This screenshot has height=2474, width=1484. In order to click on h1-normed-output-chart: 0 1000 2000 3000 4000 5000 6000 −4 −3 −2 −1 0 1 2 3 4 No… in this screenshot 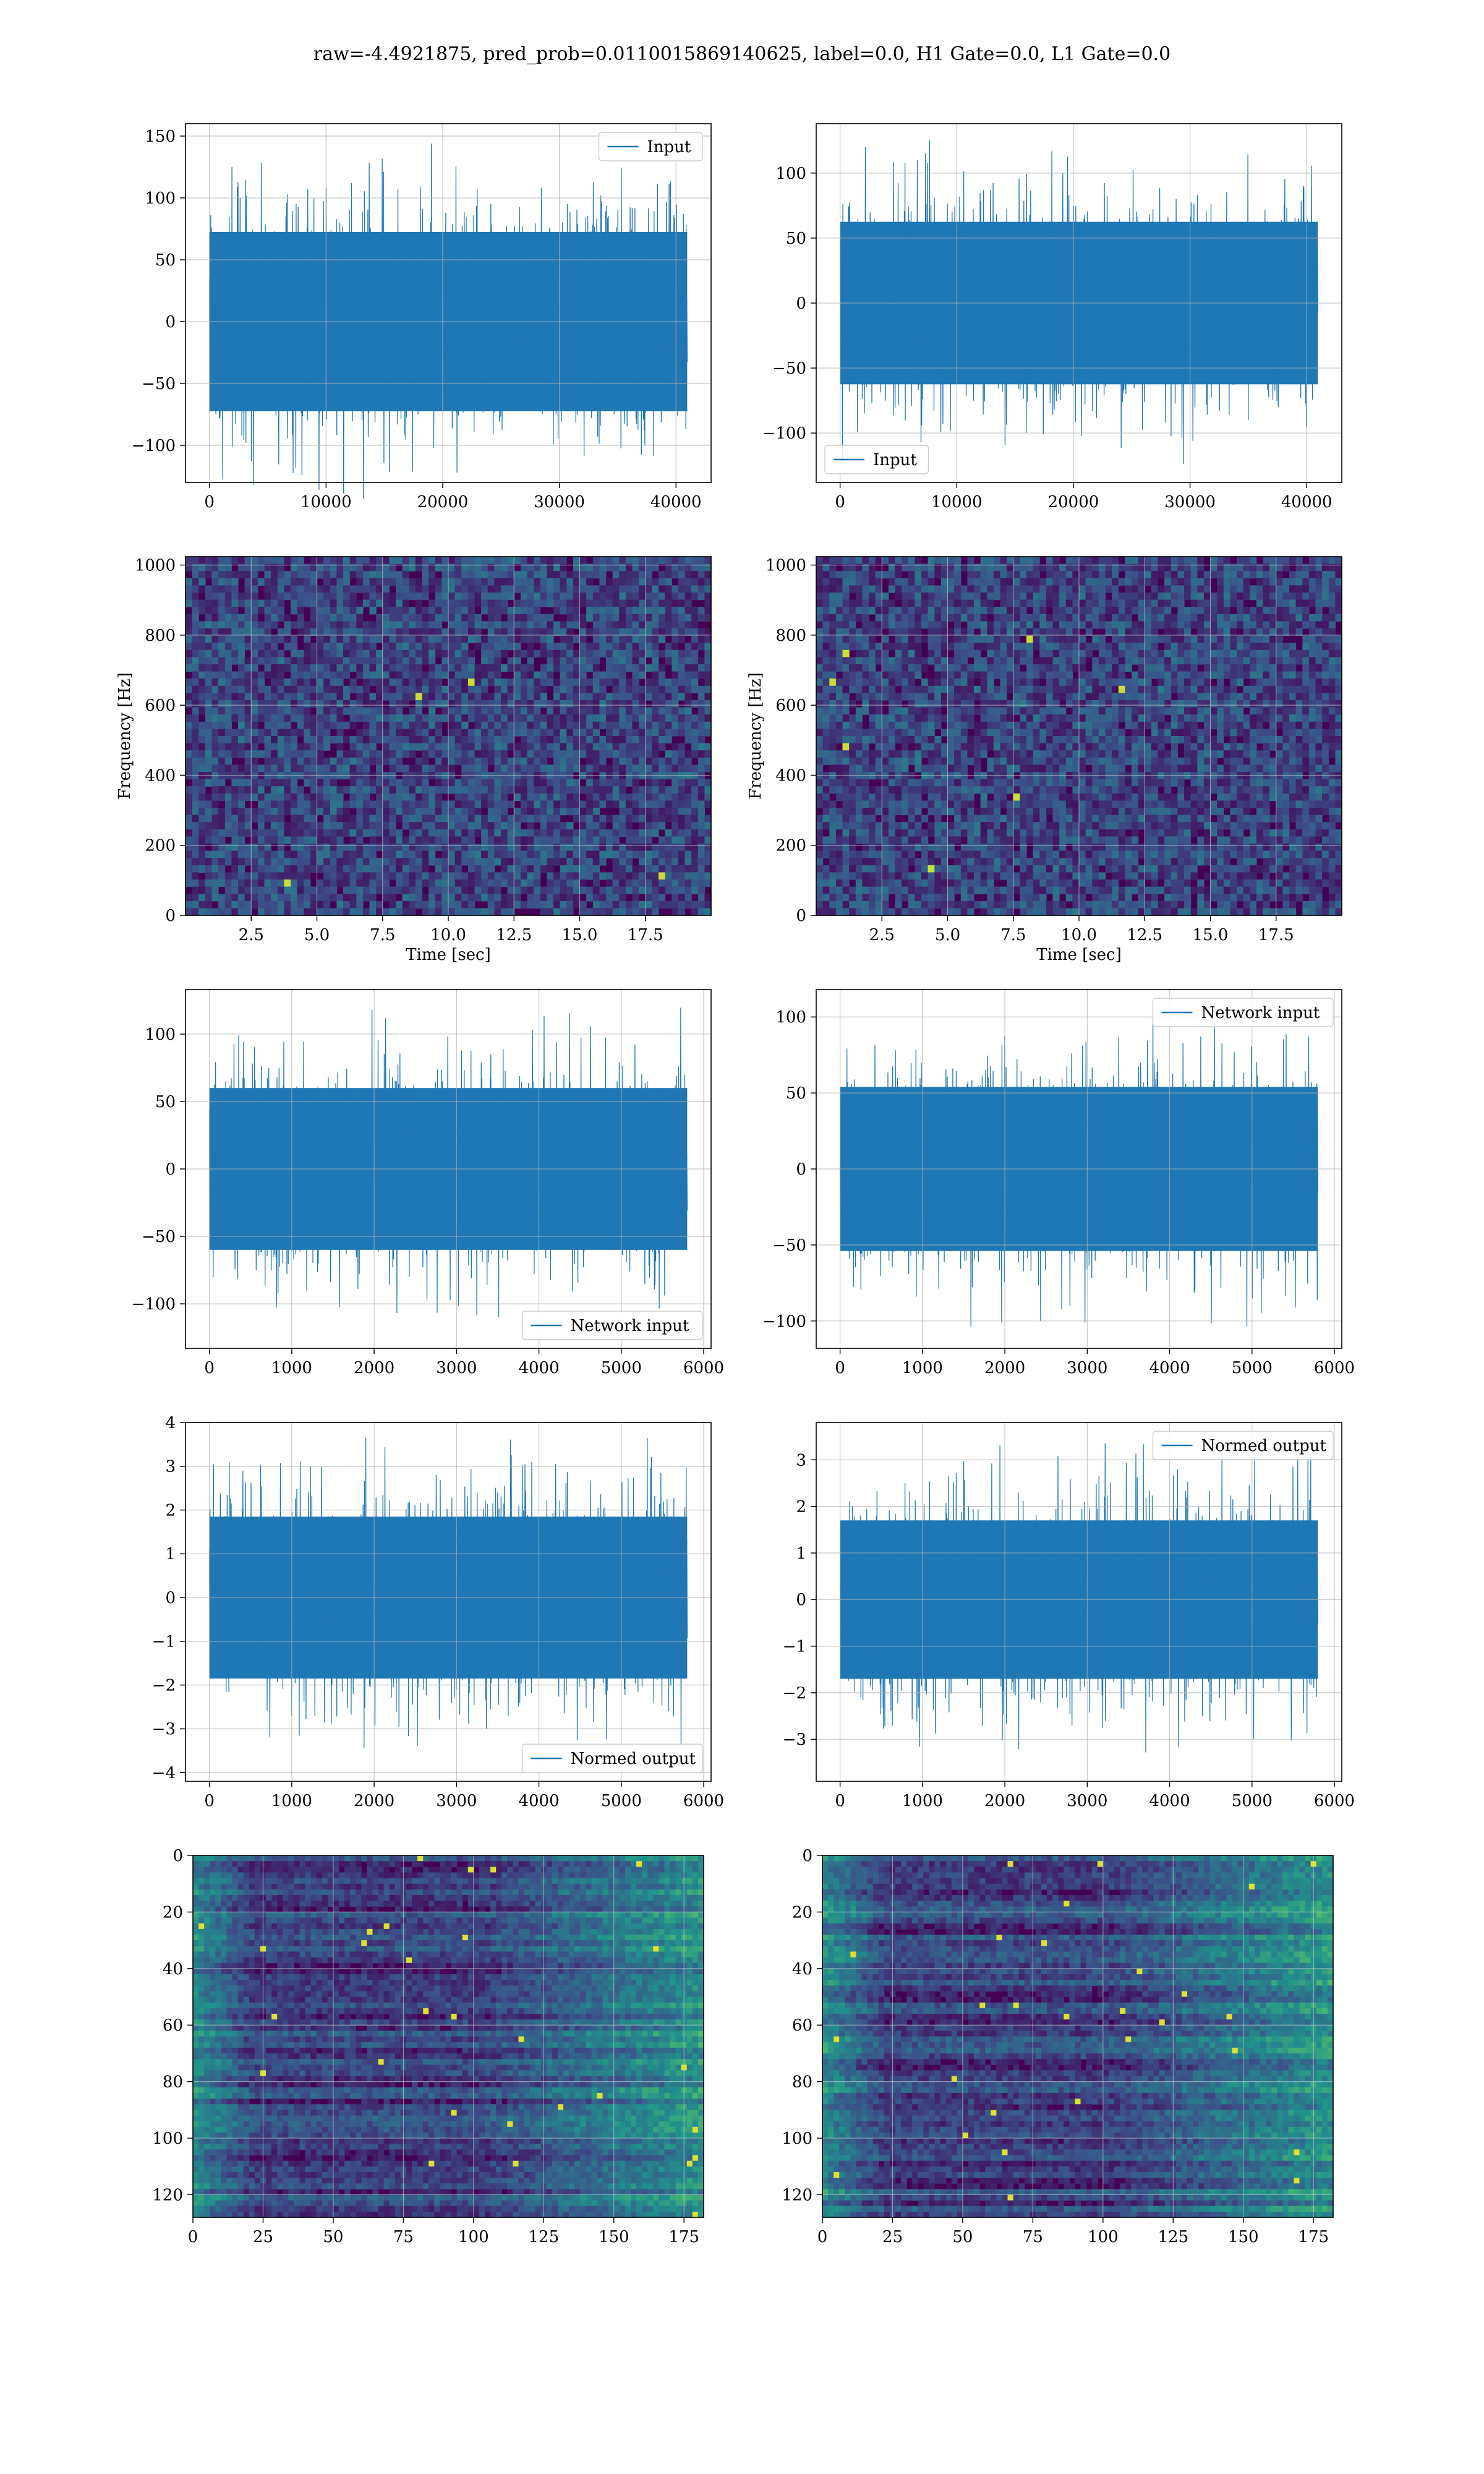, I will do `click(438, 1612)`.